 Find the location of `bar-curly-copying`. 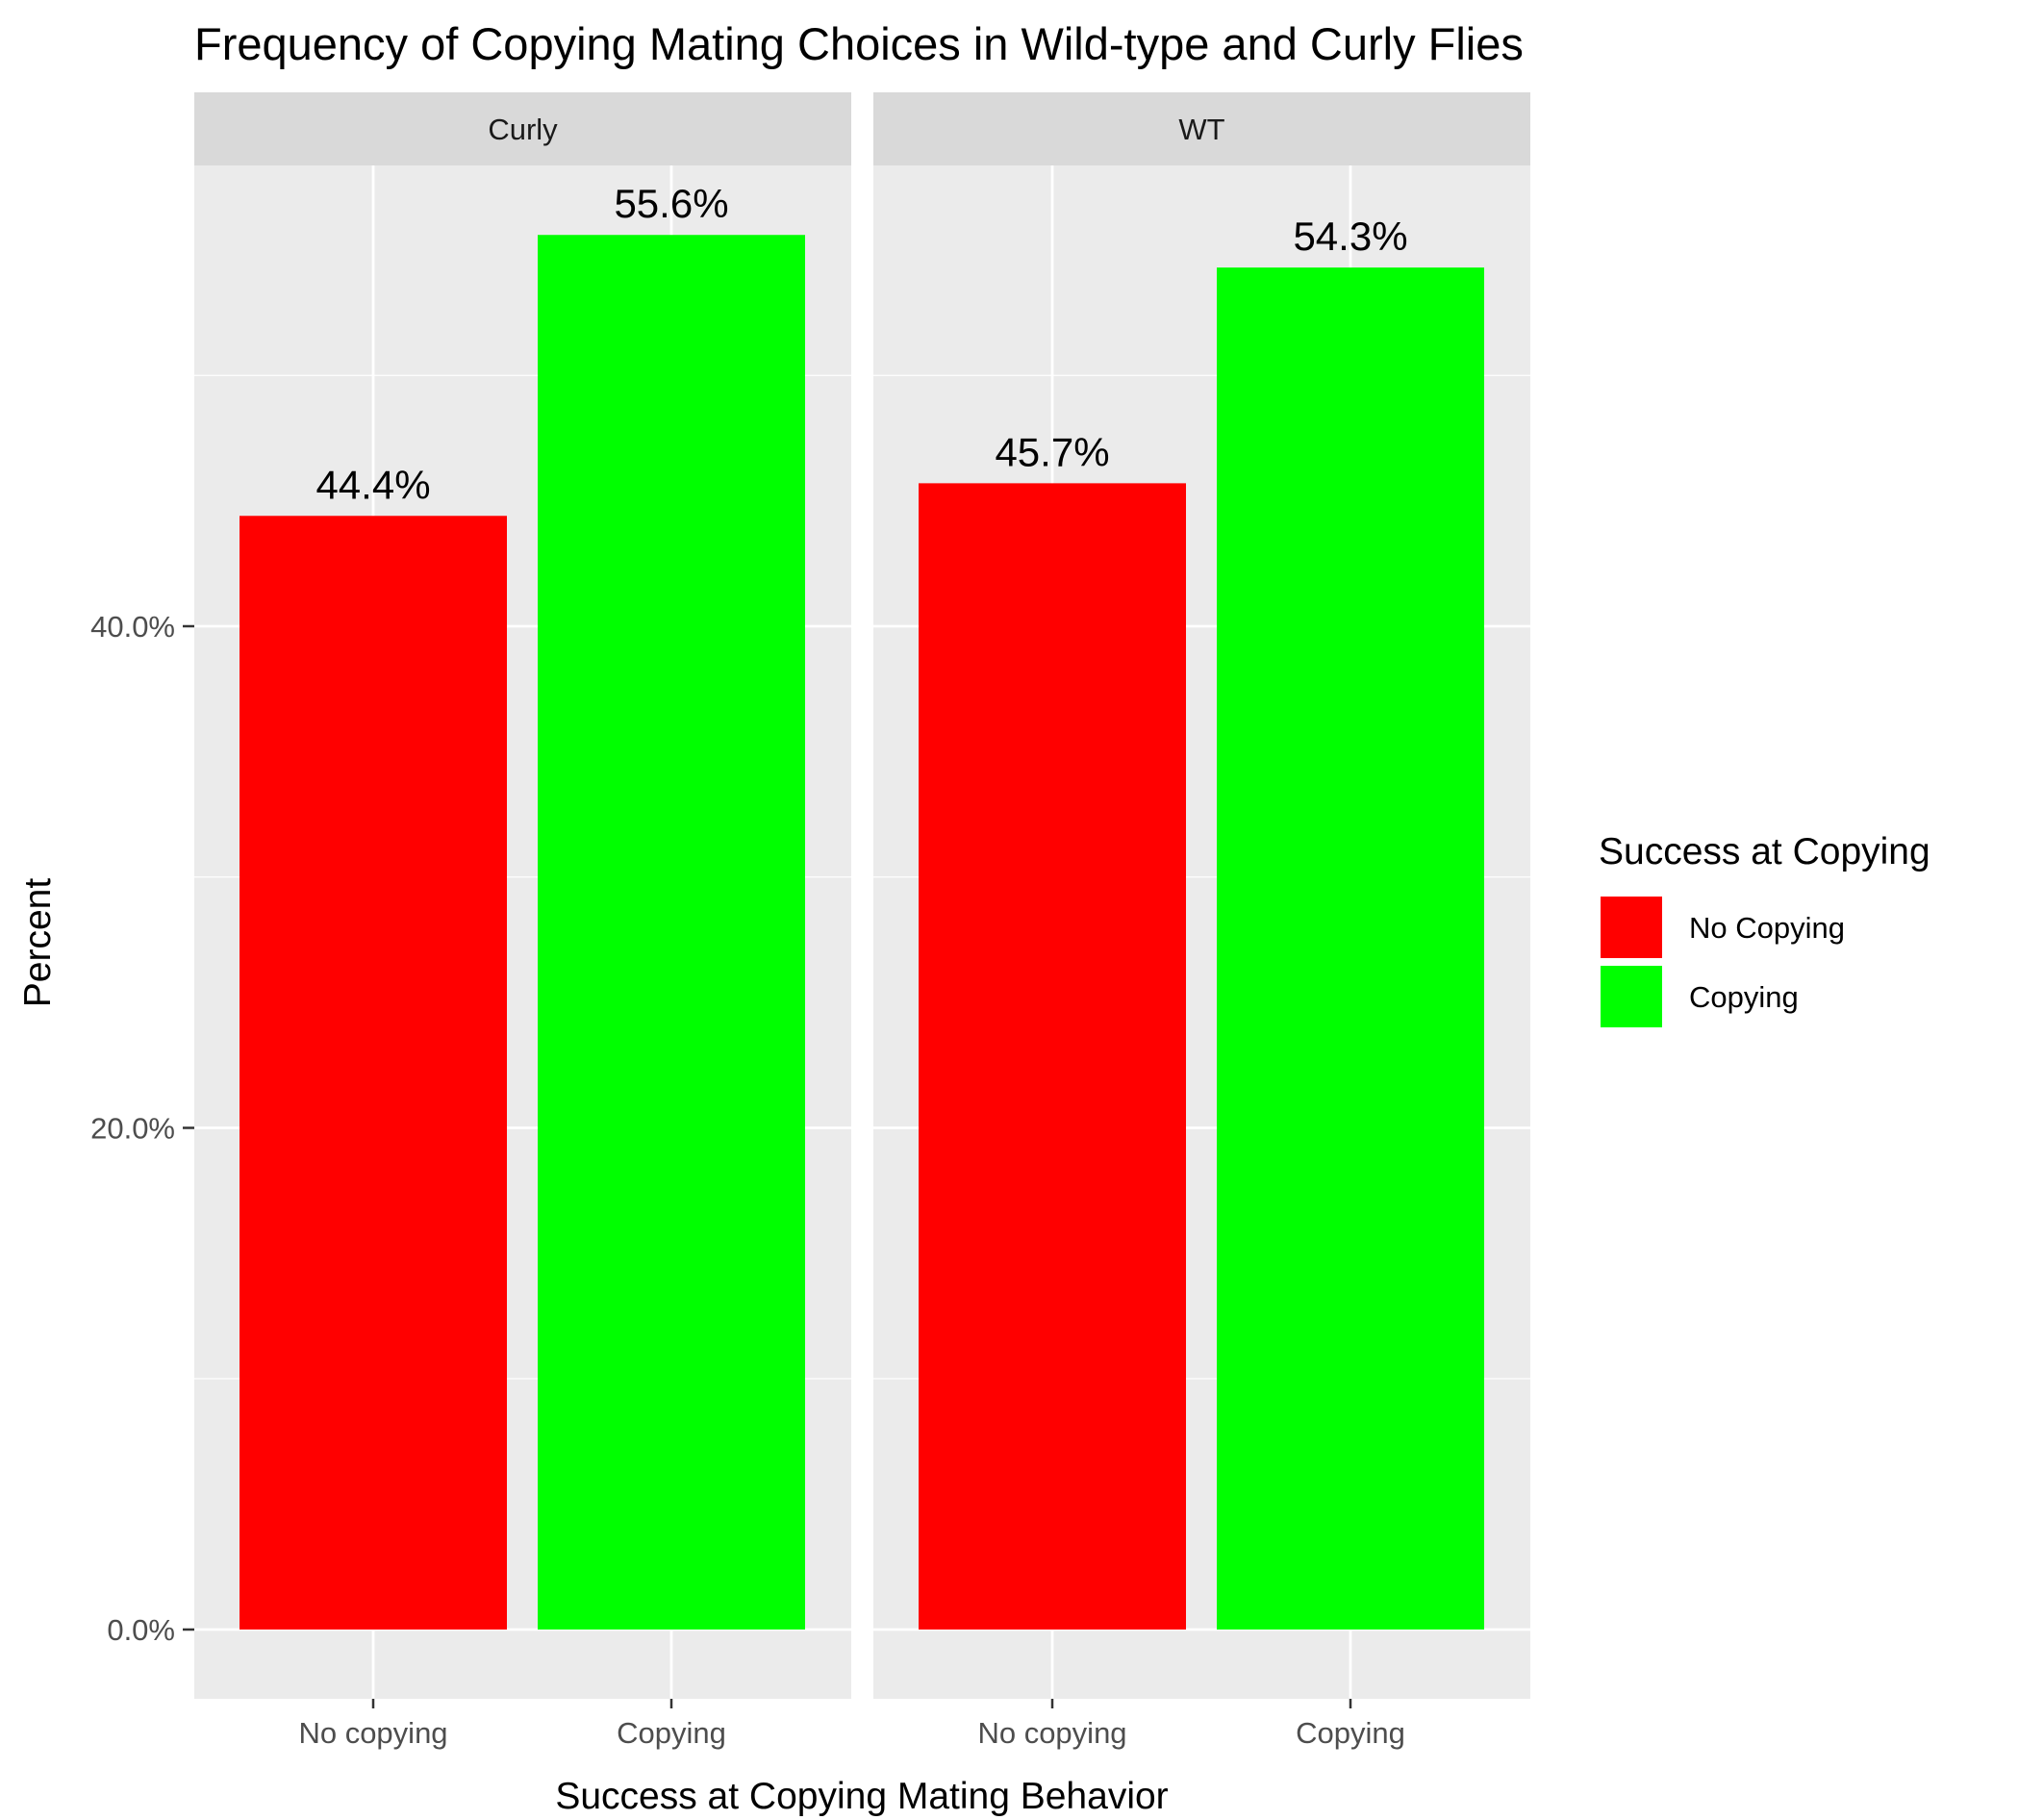

bar-curly-copying is located at coordinates (671, 933).